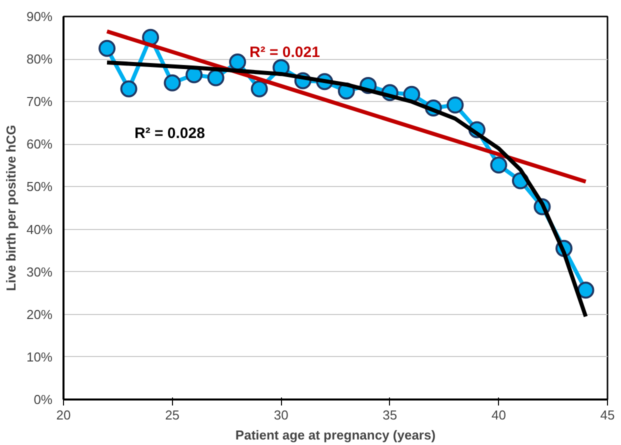 The image size is (621, 445). What do you see at coordinates (39, 314) in the screenshot?
I see `y-tick-label: 20%` at bounding box center [39, 314].